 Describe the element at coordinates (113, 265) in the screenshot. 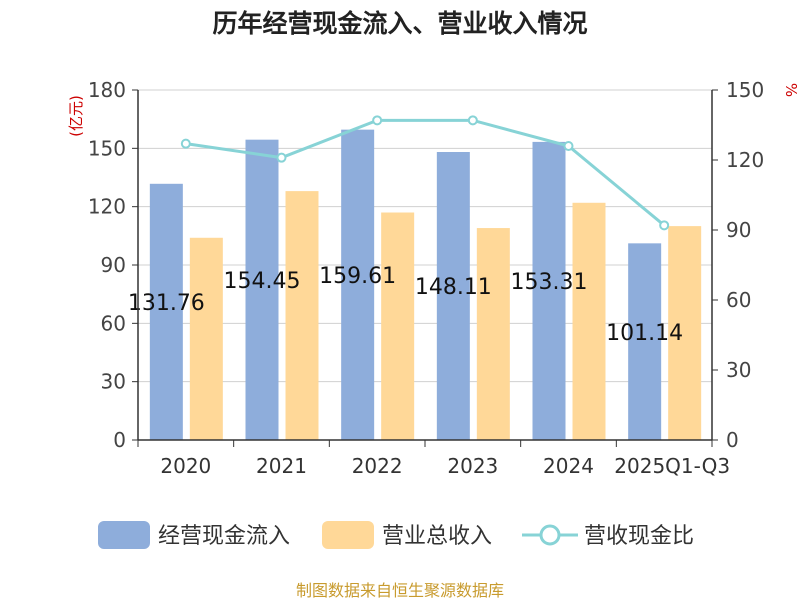

I see `y-tick-label-left: 90` at that location.